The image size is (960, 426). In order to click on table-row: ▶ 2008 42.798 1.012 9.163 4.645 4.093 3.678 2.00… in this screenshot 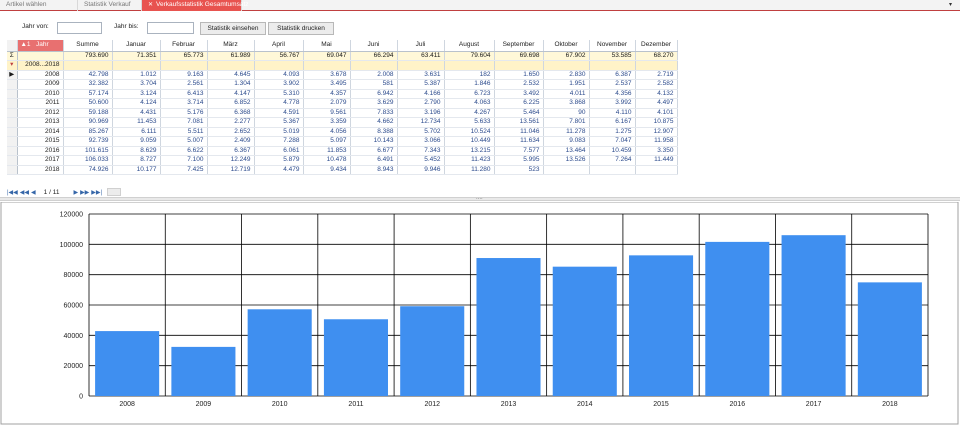, I will do `click(342, 75)`.